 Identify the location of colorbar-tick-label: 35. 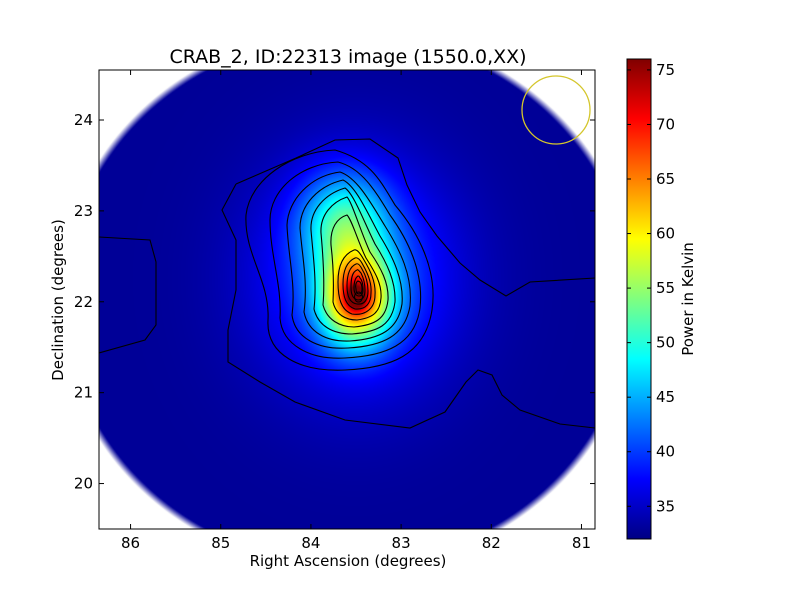
(665, 506).